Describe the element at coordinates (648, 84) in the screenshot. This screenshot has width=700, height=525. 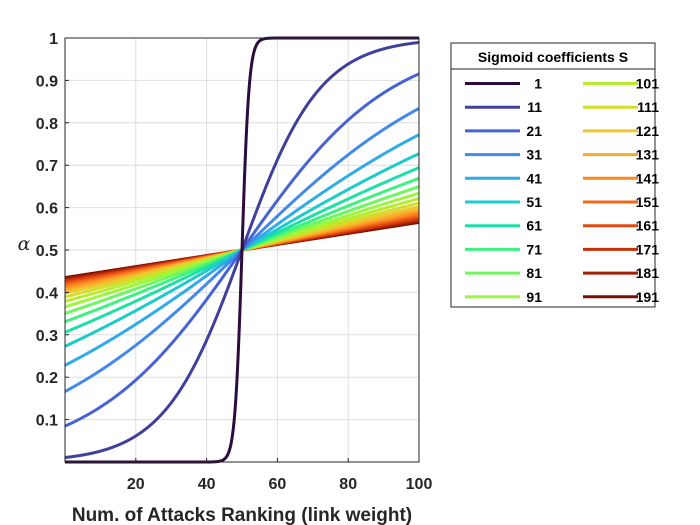
I see `legend-label-s101: 101` at that location.